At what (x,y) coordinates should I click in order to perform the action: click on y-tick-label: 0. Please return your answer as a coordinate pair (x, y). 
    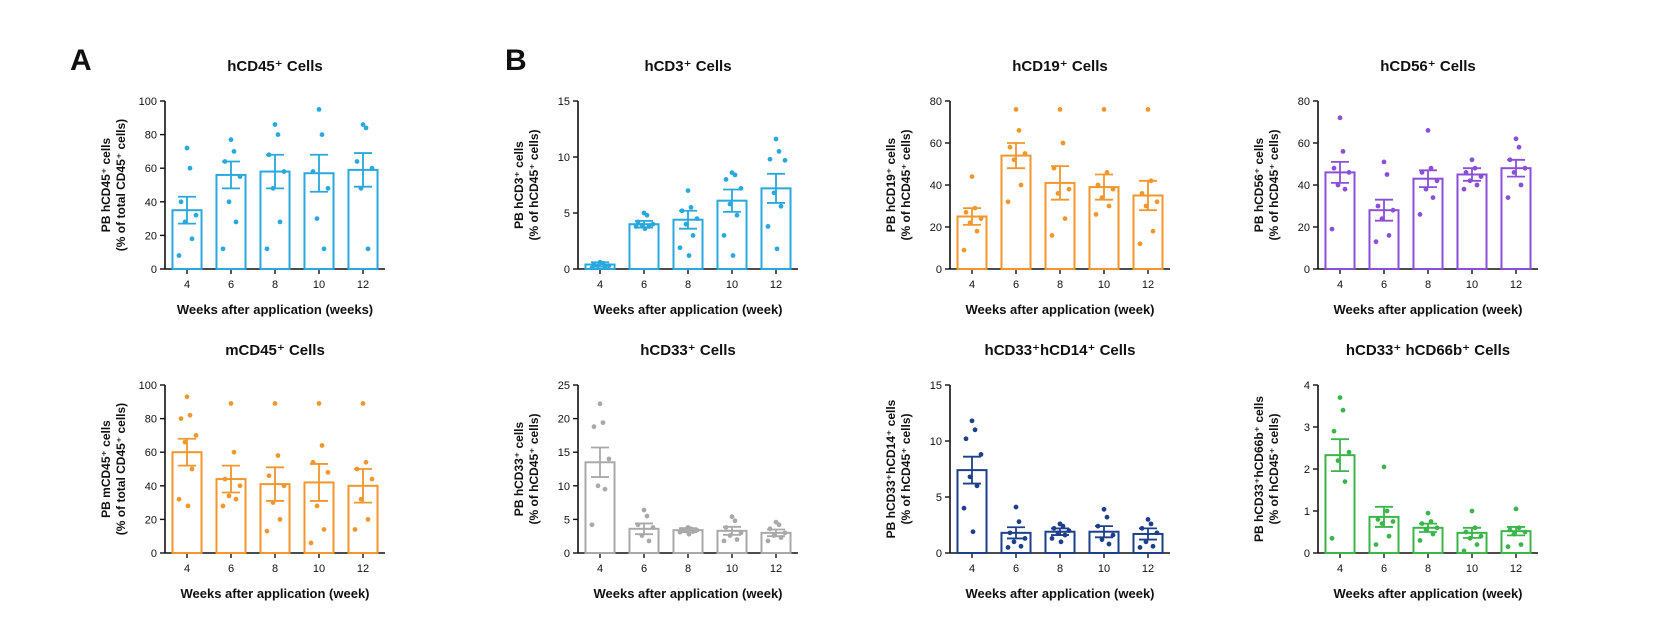
    Looking at the image, I should click on (154, 554).